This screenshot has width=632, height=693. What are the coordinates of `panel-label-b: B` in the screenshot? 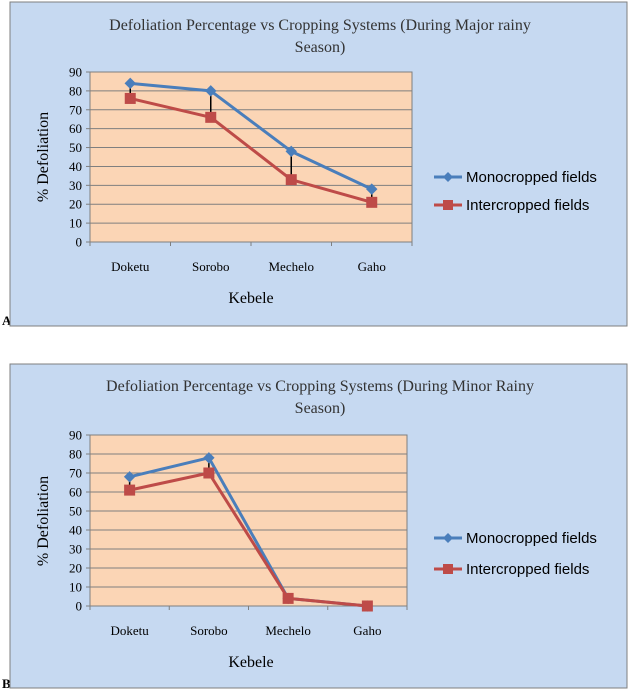 It's located at (6, 683).